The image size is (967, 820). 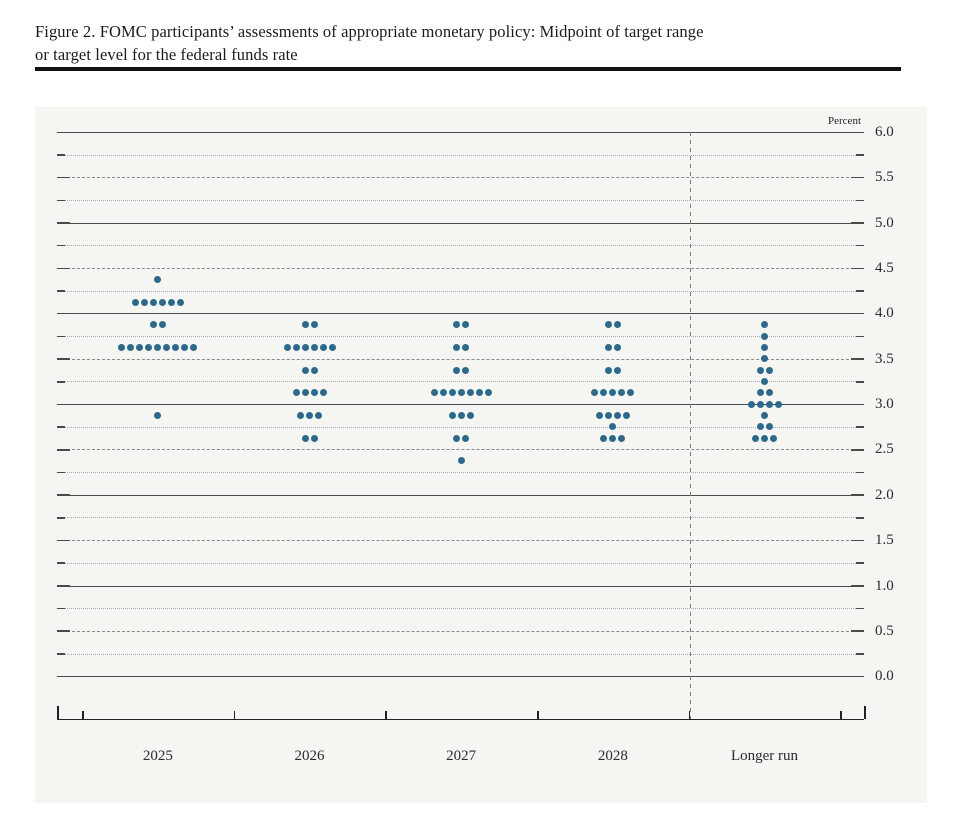 What do you see at coordinates (305, 325) in the screenshot?
I see `projection-dot-2026-3.875` at bounding box center [305, 325].